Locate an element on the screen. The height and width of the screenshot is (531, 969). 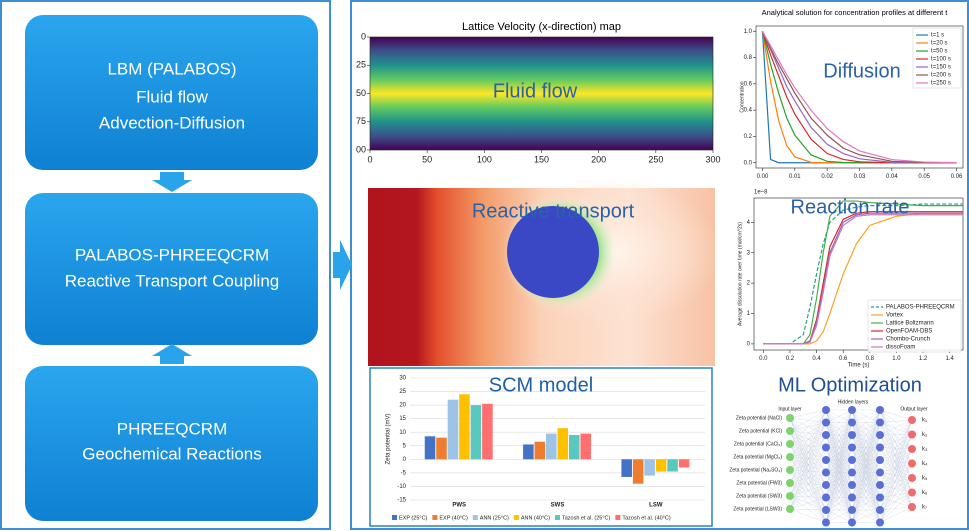
y-tick-label: 2 is located at coordinates (749, 284).